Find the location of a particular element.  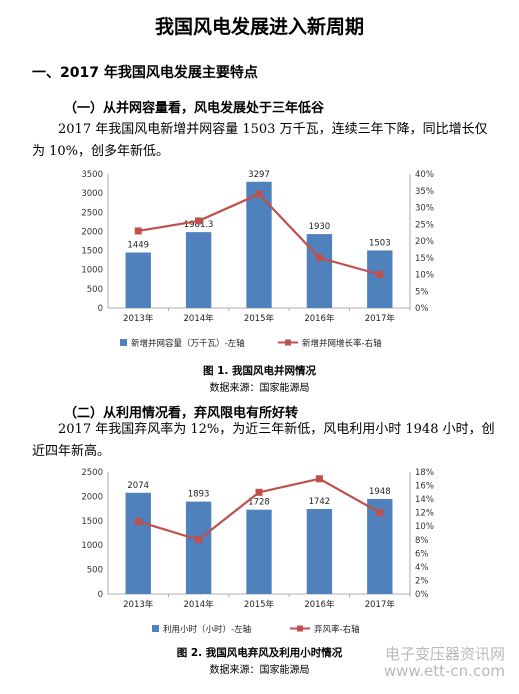

subsection-heading-1: （一）从并网容量看，风电发展处于三年低谷 is located at coordinates (194, 108).